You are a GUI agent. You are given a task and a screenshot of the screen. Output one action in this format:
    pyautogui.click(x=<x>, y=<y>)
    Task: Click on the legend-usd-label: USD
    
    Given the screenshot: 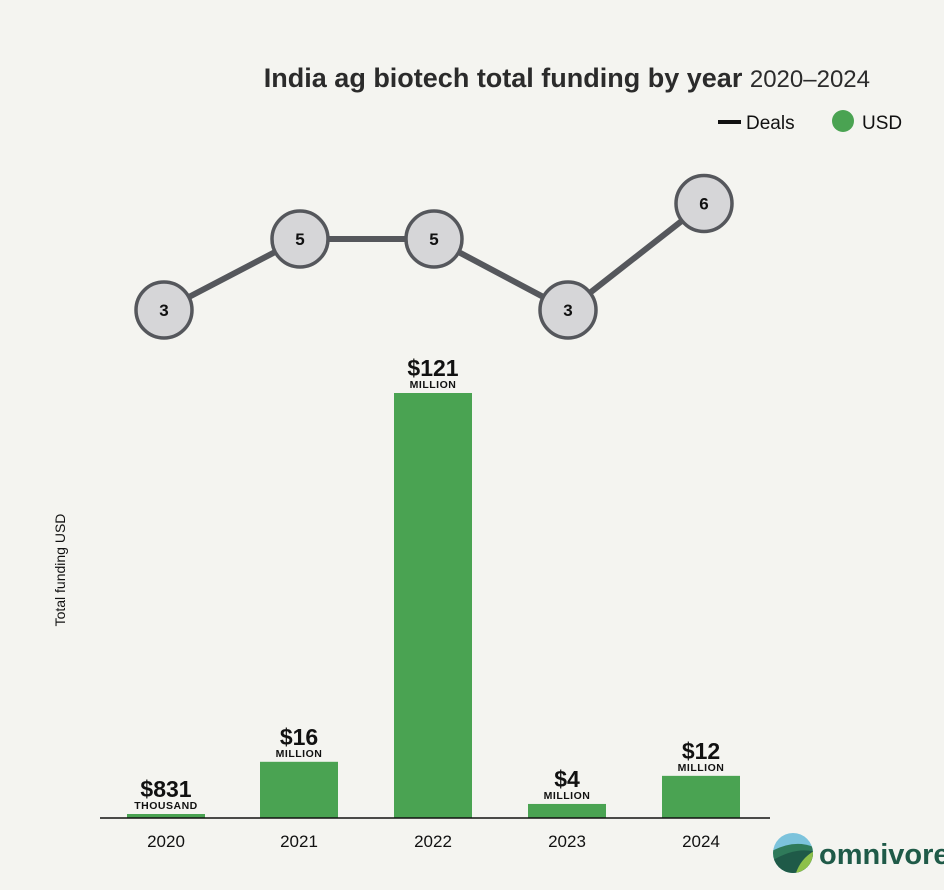 What is the action you would take?
    pyautogui.click(x=882, y=123)
    